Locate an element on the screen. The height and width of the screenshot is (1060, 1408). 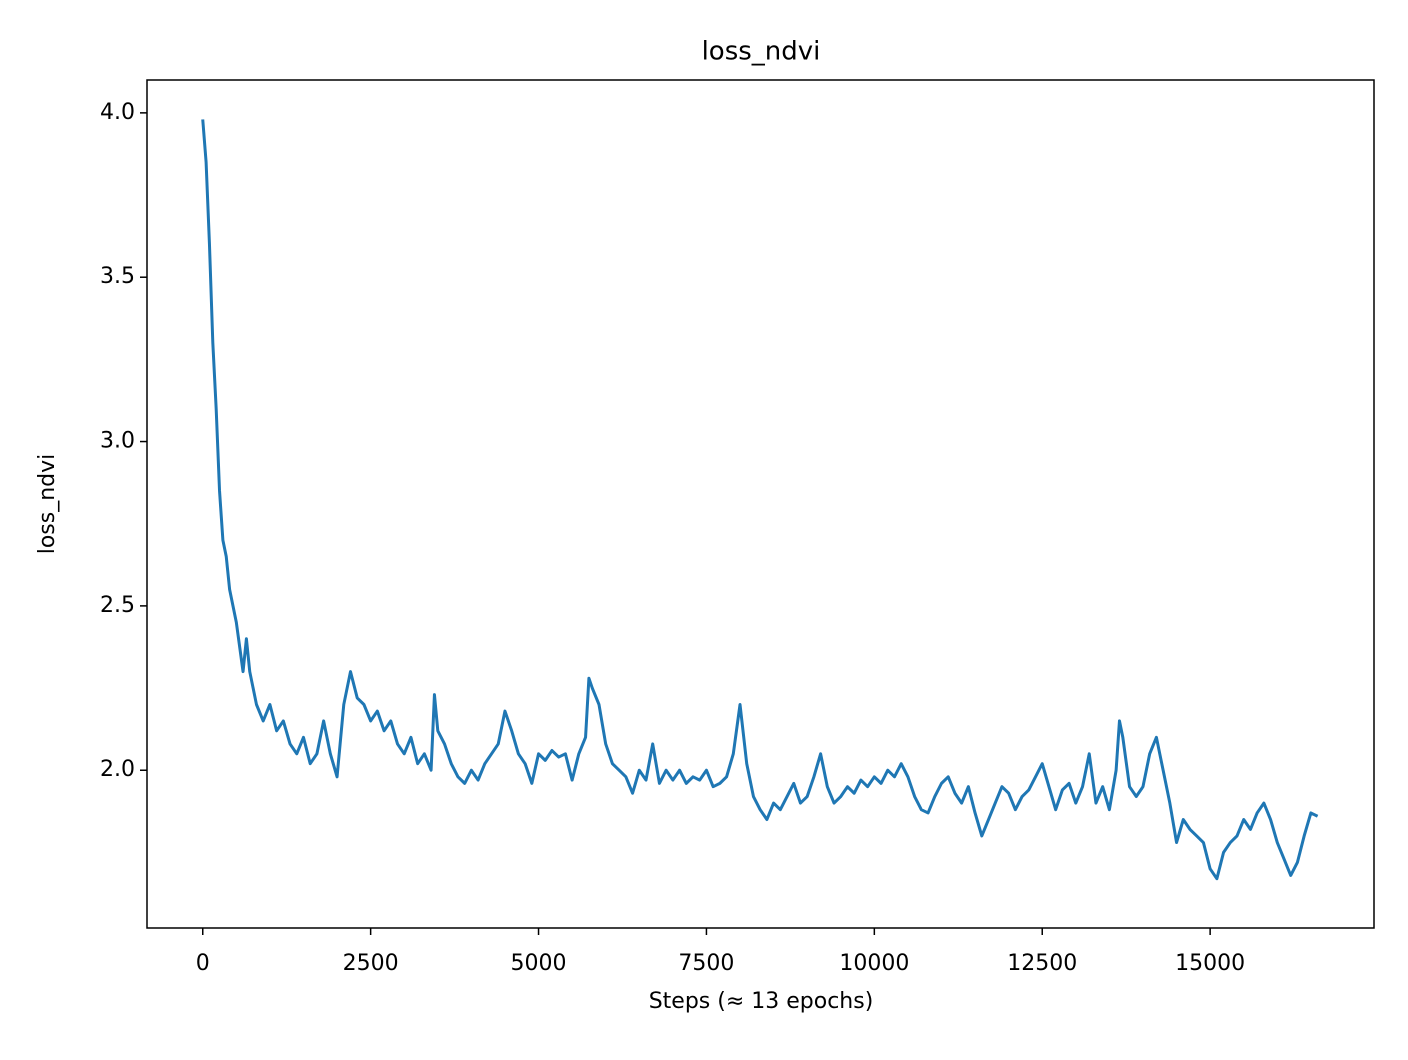
y-tick-label: 2.5 is located at coordinates (117, 605).